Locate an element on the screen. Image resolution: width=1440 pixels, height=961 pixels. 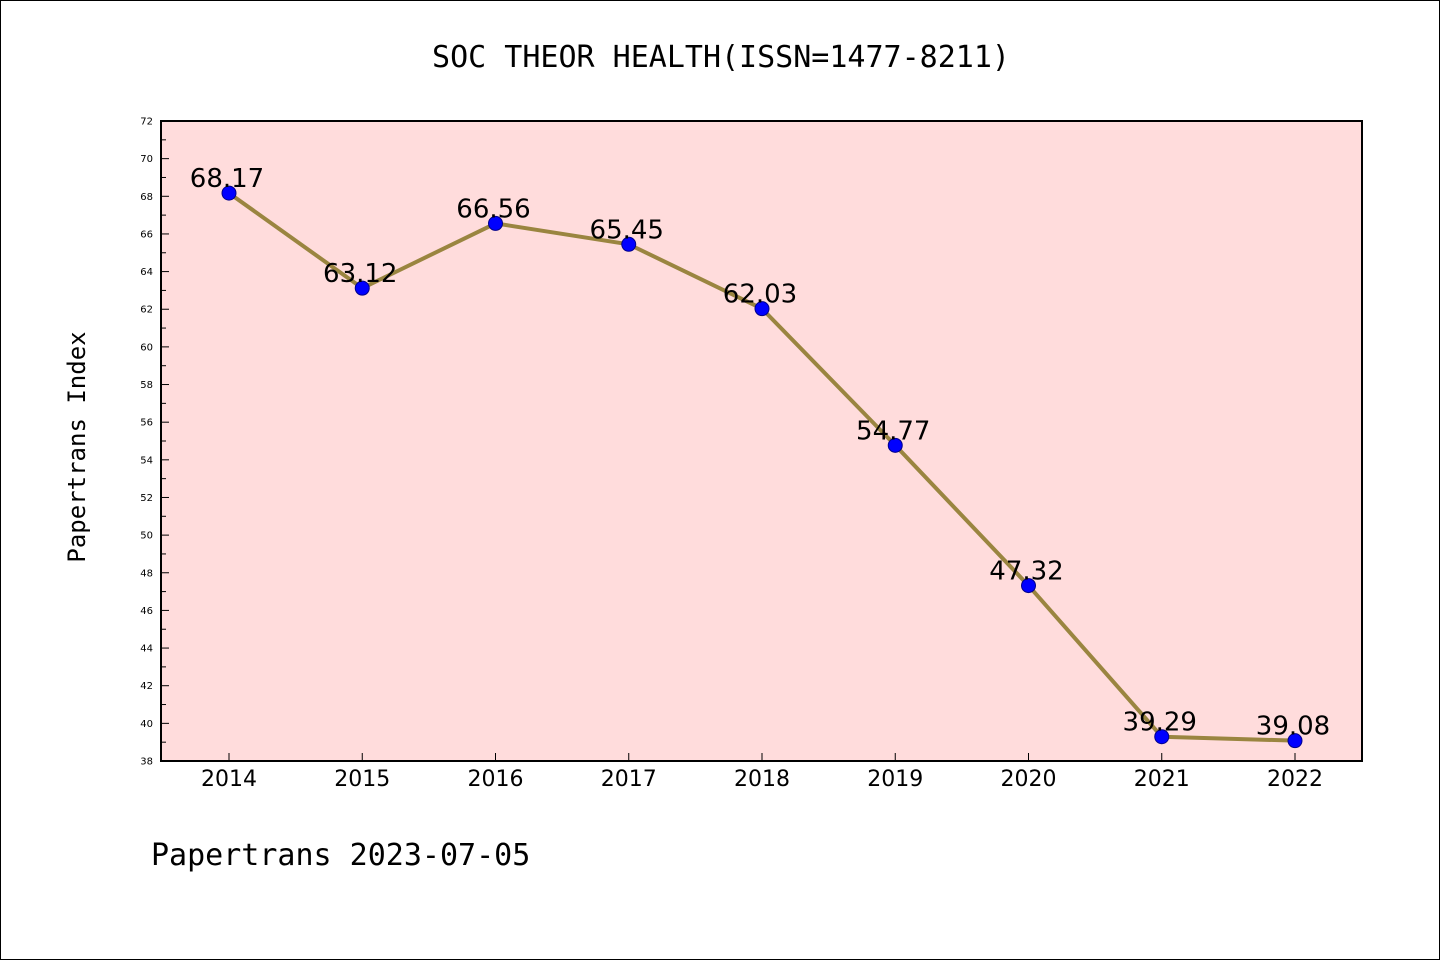
y-tick-label: 50 is located at coordinates (146, 536).